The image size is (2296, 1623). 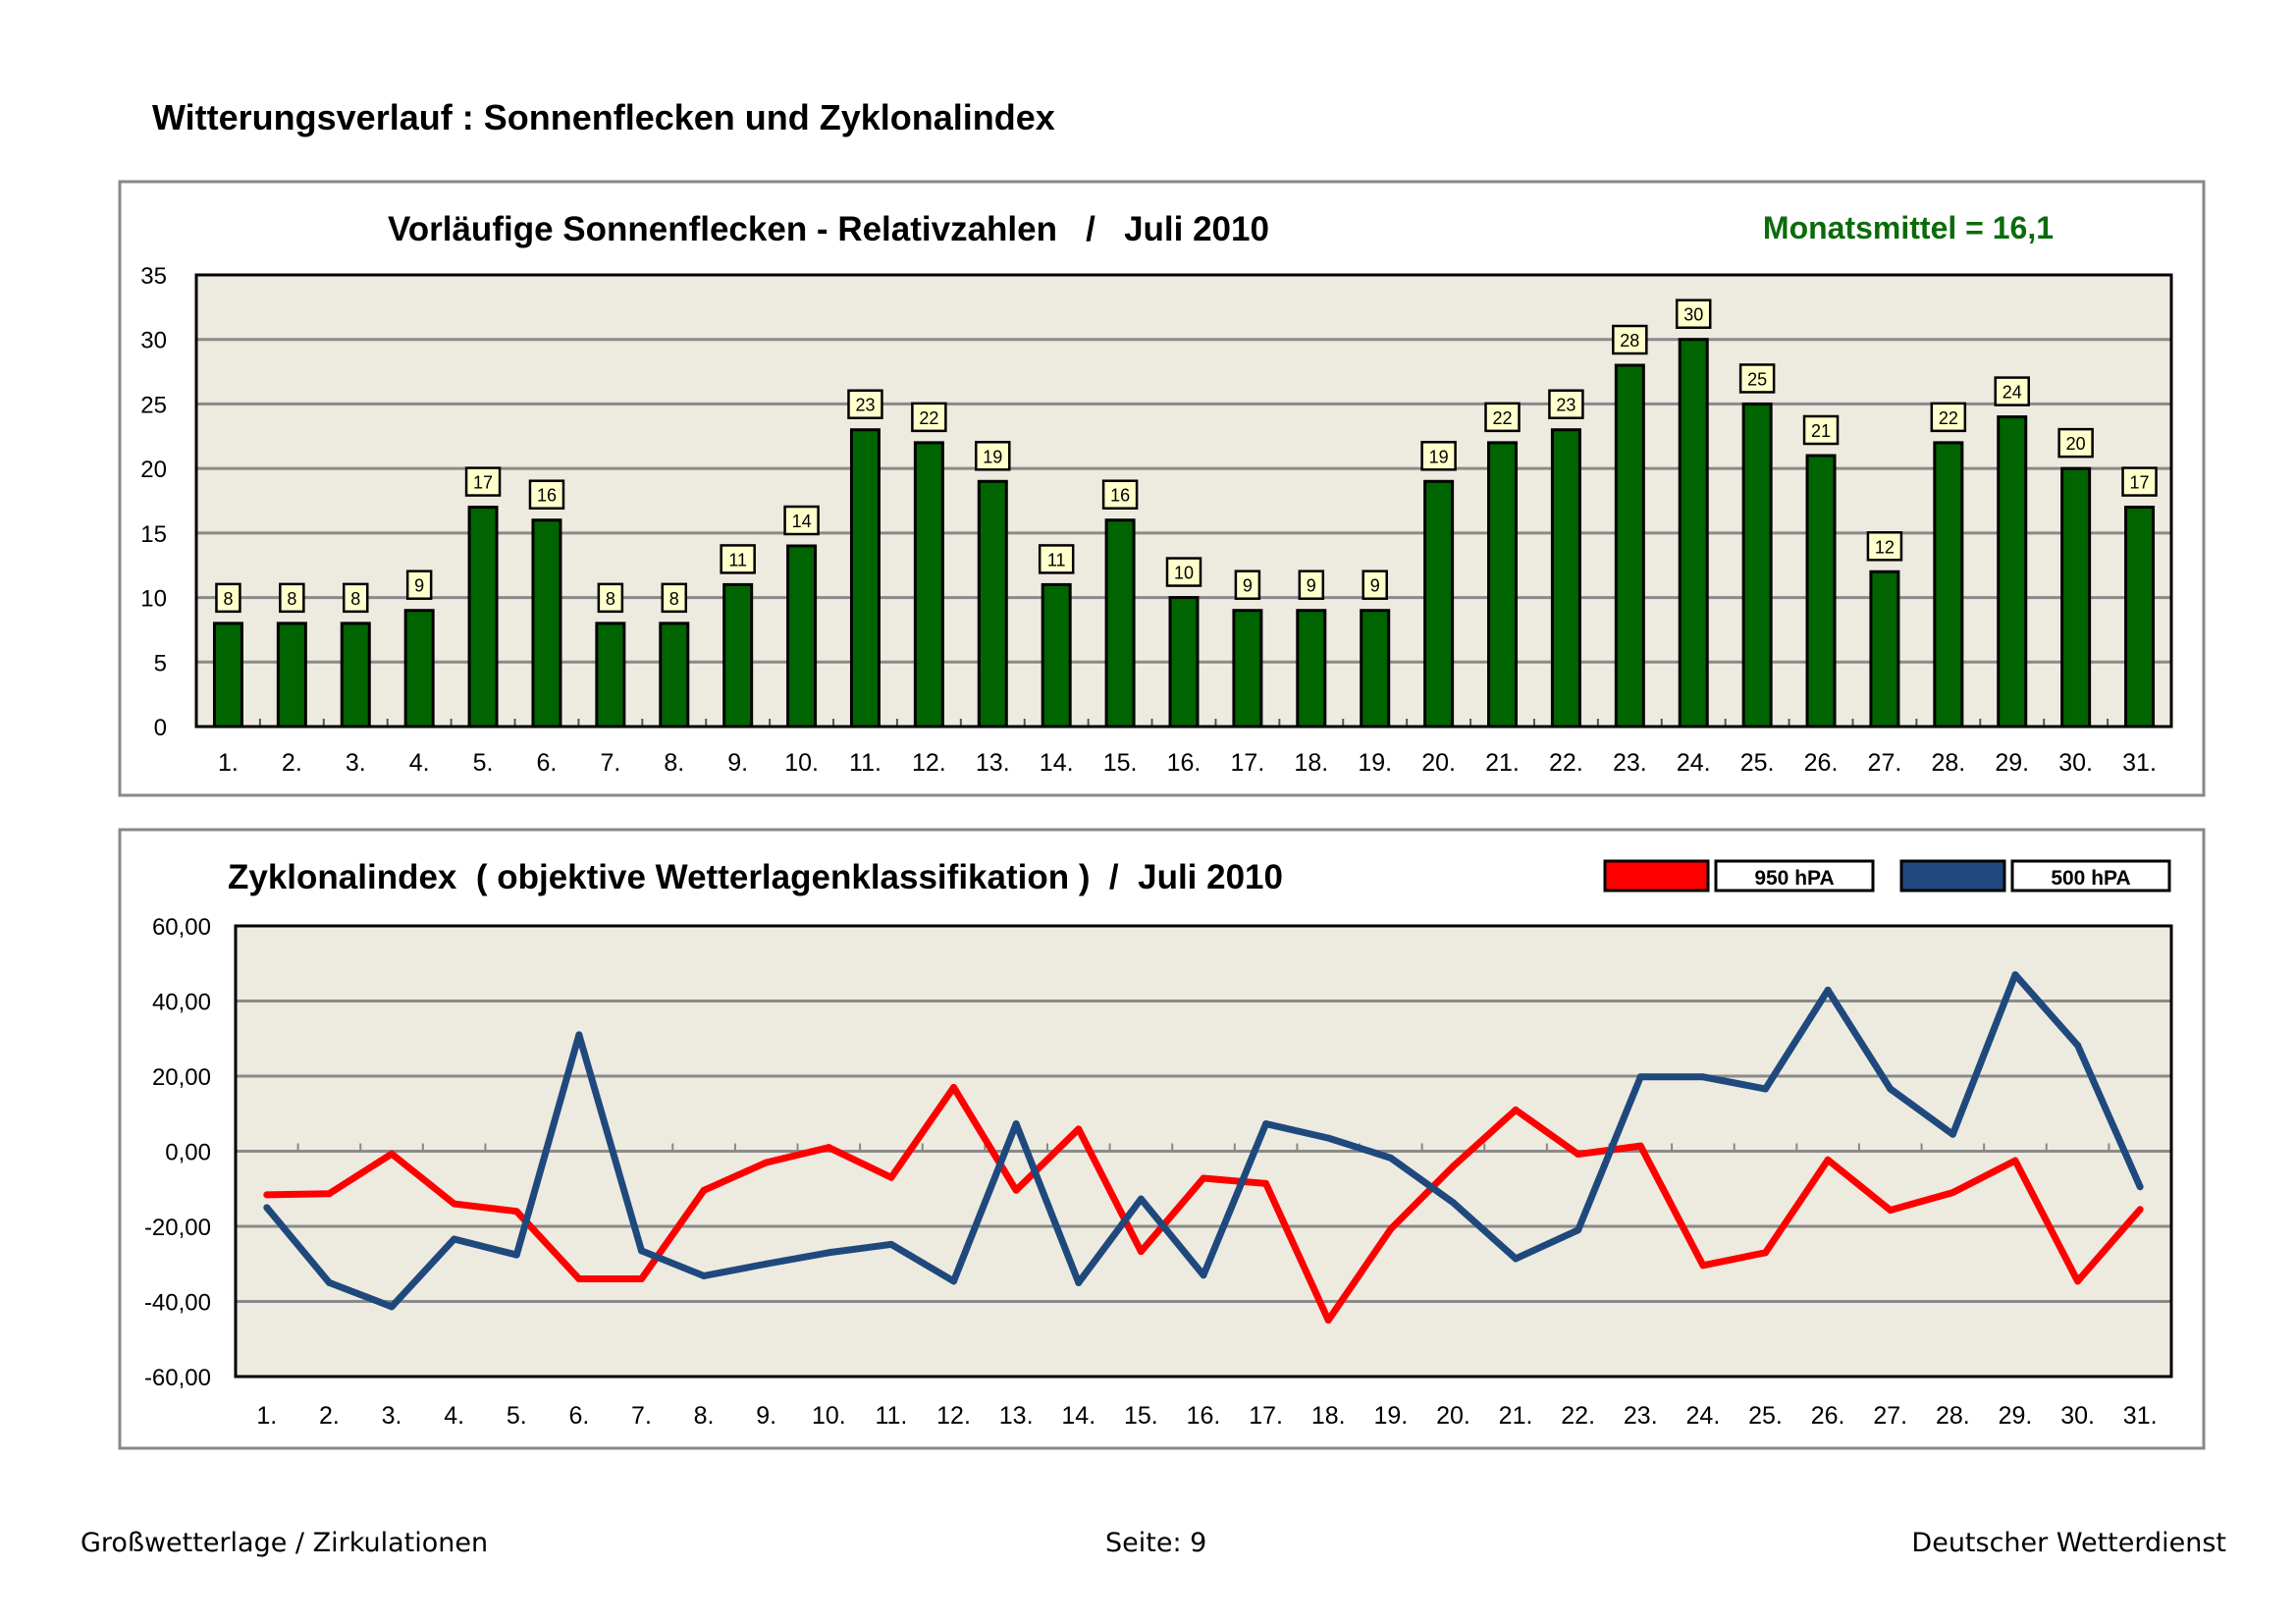 I want to click on data-label: 23, so click(x=1566, y=406).